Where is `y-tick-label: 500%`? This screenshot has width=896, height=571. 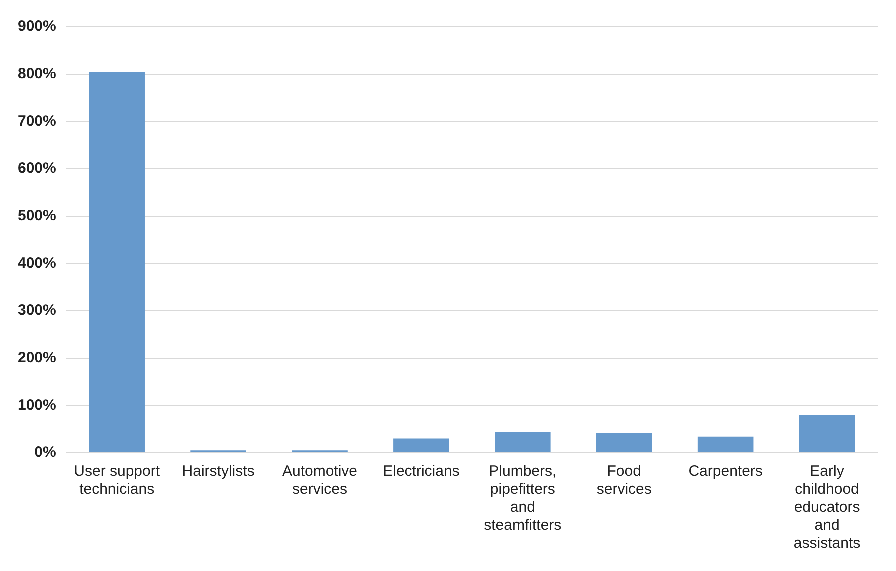 y-tick-label: 500% is located at coordinates (37, 215).